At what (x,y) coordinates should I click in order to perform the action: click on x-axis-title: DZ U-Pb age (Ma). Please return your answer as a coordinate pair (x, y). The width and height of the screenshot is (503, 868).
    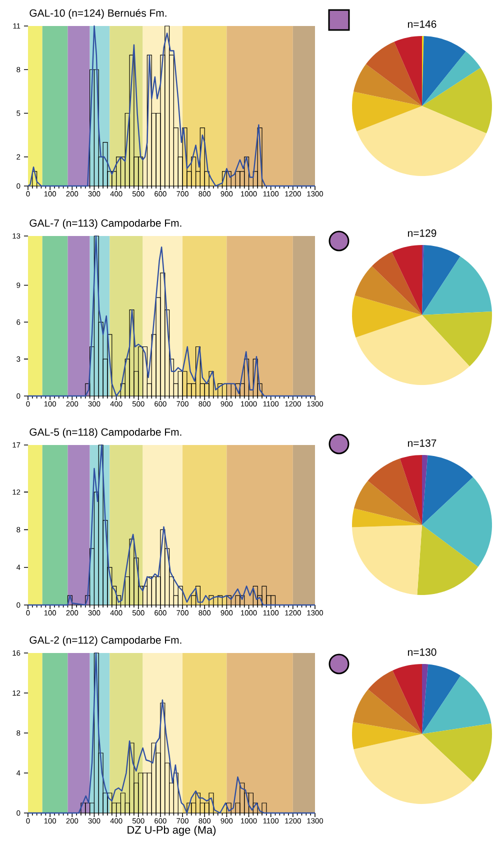
    Looking at the image, I should click on (172, 831).